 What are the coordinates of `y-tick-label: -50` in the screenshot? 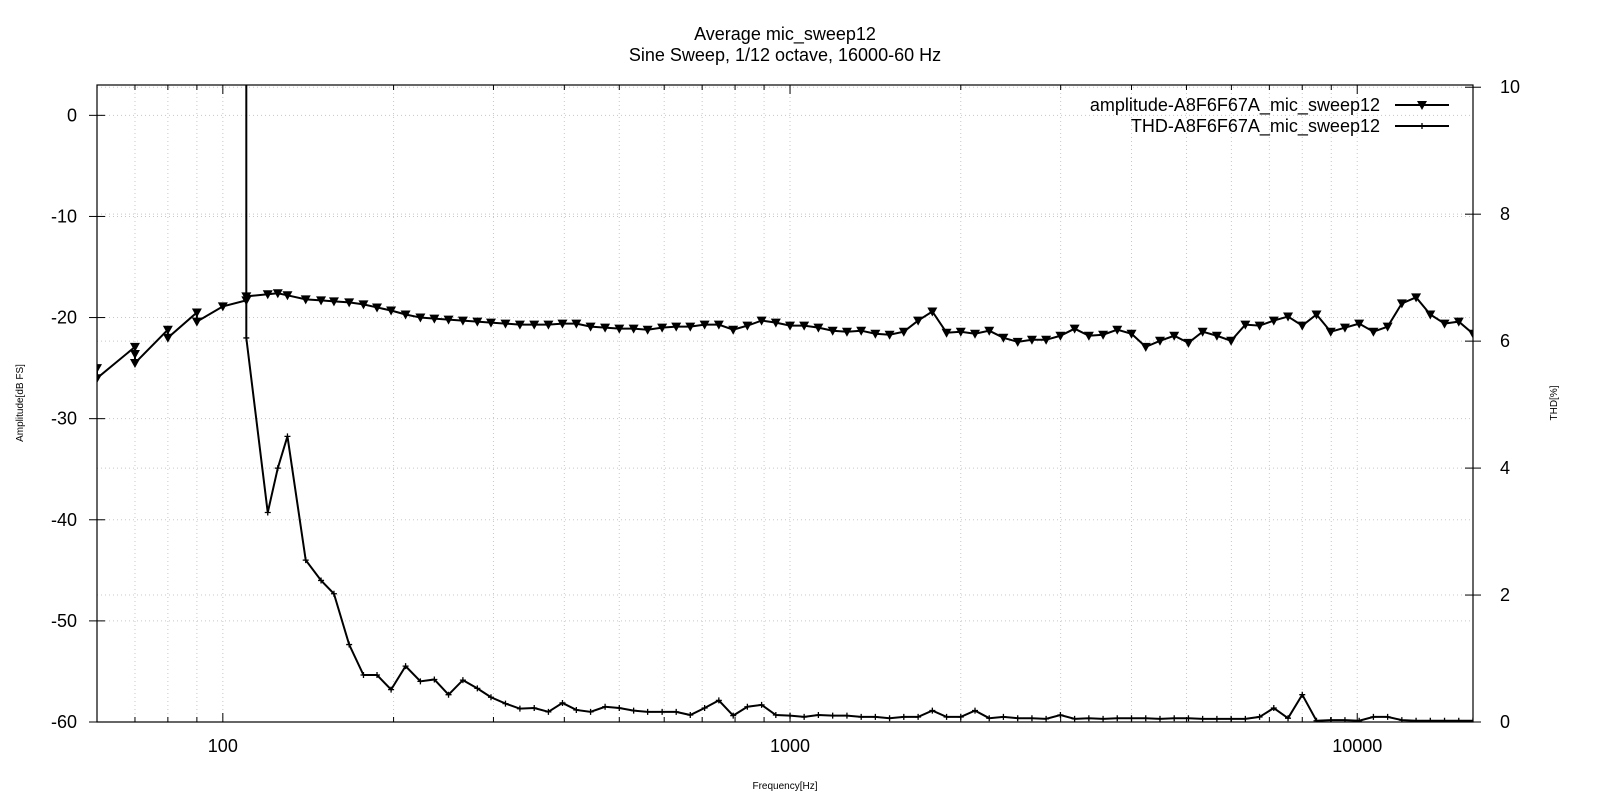 It's located at (64, 621).